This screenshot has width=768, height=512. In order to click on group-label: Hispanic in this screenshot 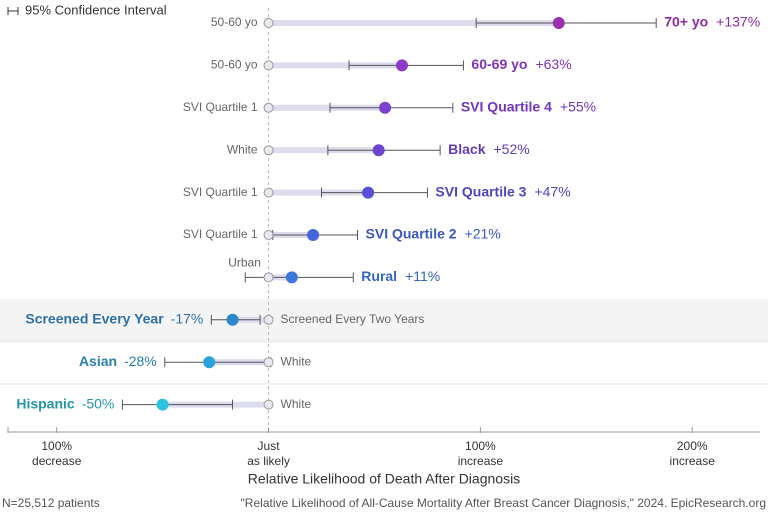, I will do `click(45, 403)`.